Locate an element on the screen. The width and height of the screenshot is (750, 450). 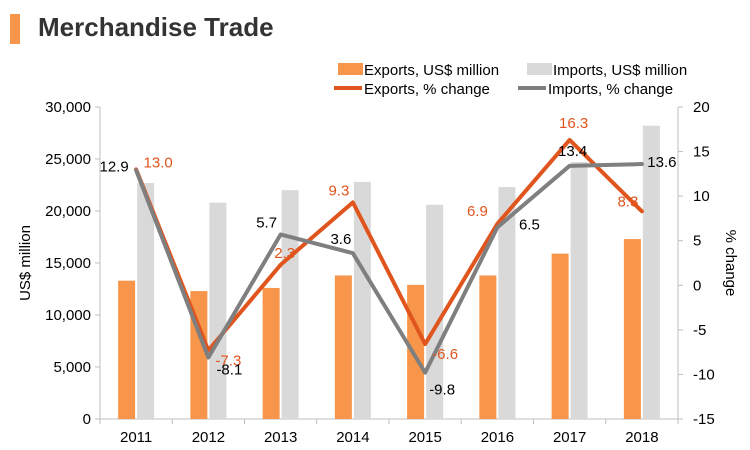
exports-change-label: 9.3 is located at coordinates (338, 190).